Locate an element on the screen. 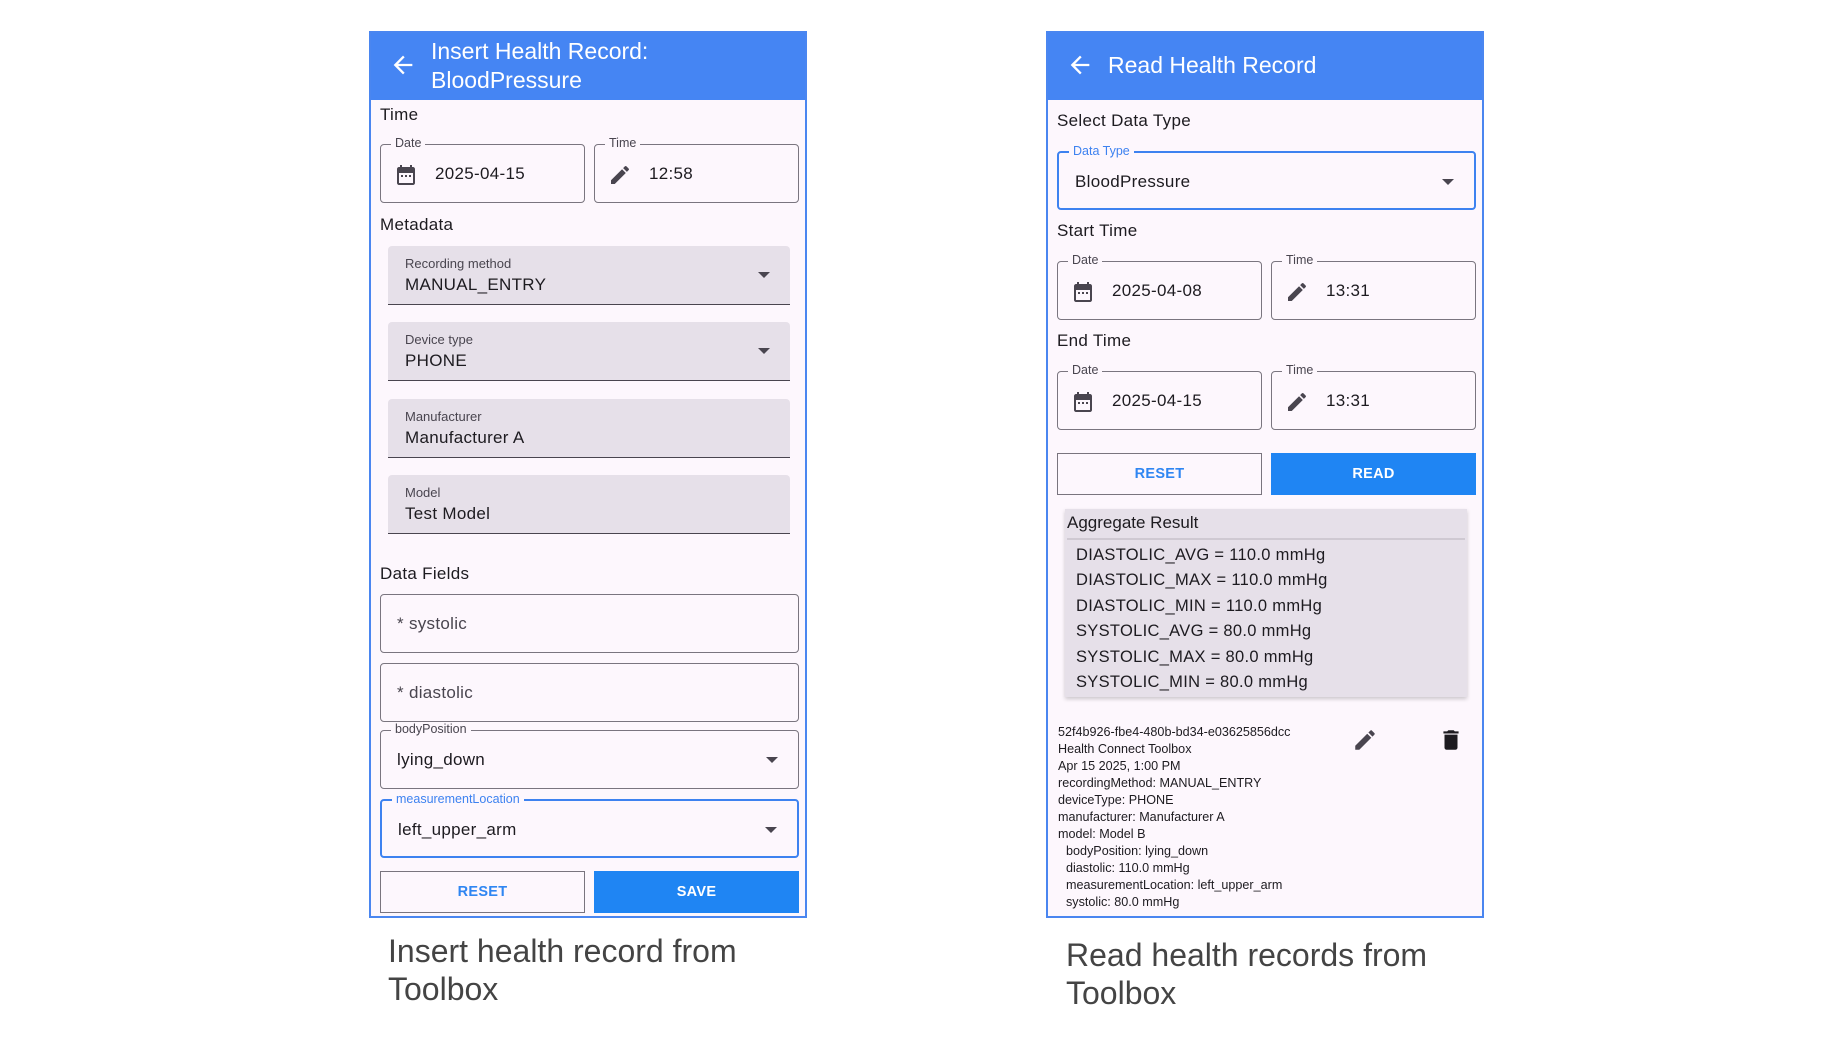 This screenshot has height=1037, width=1844. data-fields-section-label: Data Fields is located at coordinates (425, 573).